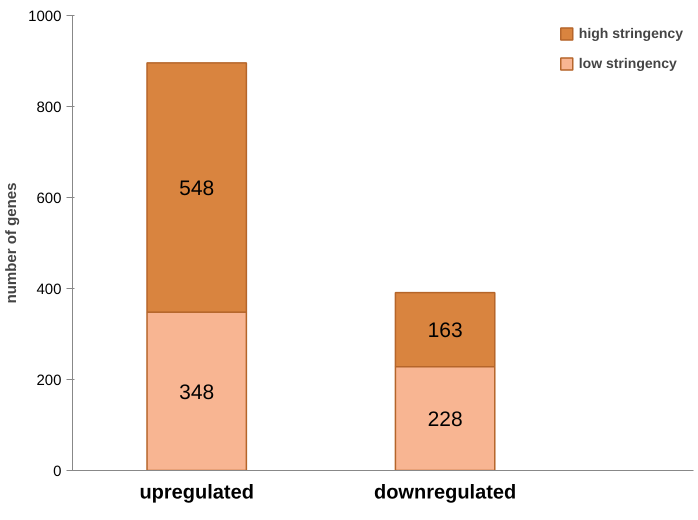 This screenshot has height=520, width=698. Describe the element at coordinates (445, 420) in the screenshot. I see `data-label: 228` at that location.